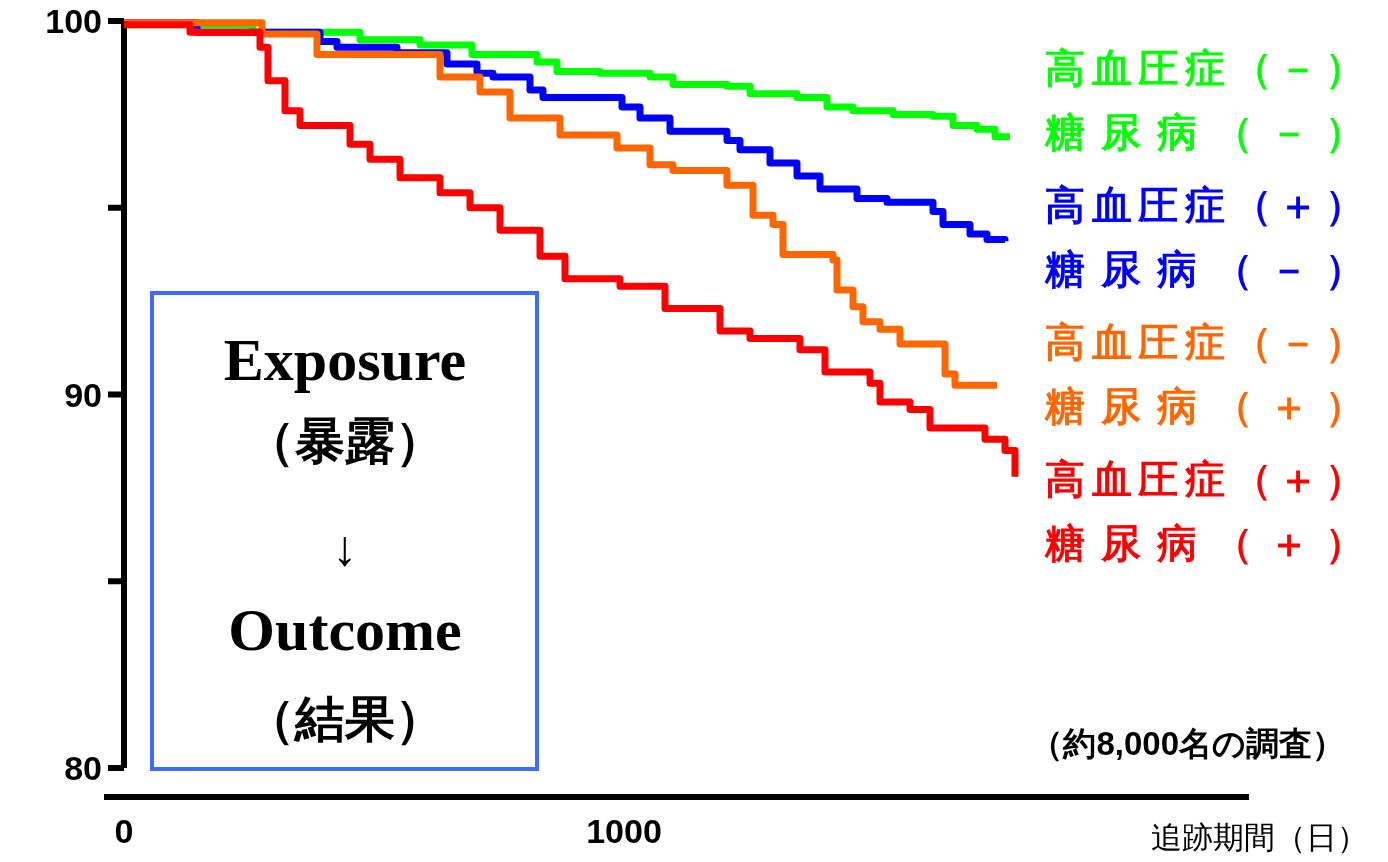  Describe the element at coordinates (1204, 374) in the screenshot. I see `series-label: 高血圧症（－）糖尿病（＋）` at that location.